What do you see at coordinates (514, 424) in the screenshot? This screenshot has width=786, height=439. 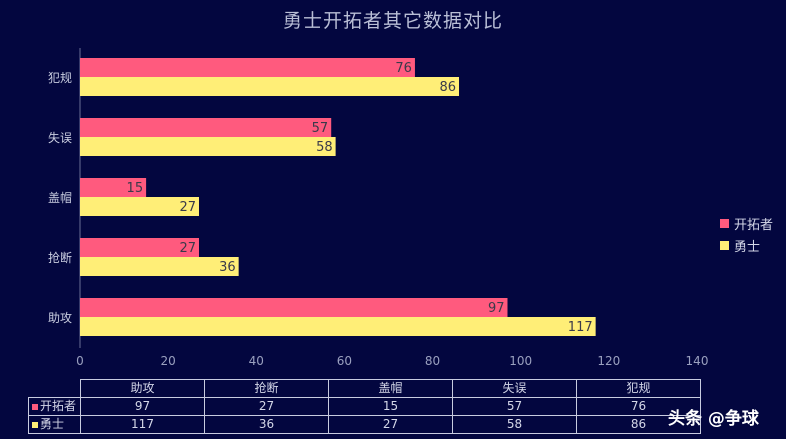 I see `table-cell: 58` at bounding box center [514, 424].